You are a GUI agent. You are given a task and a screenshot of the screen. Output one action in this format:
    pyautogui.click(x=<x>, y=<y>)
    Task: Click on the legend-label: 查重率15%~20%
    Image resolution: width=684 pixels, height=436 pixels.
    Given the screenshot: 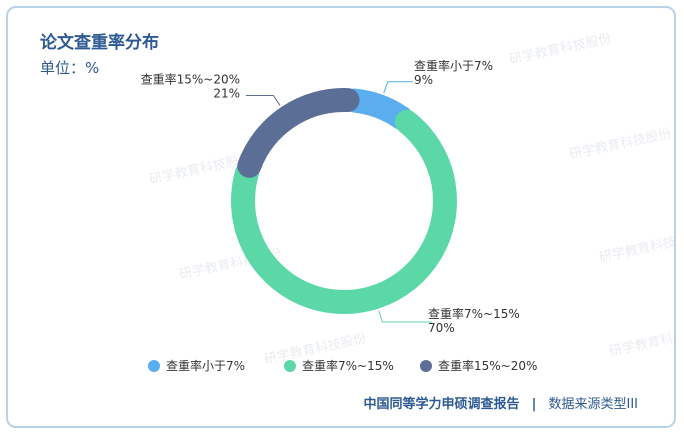 What is the action you would take?
    pyautogui.click(x=487, y=365)
    